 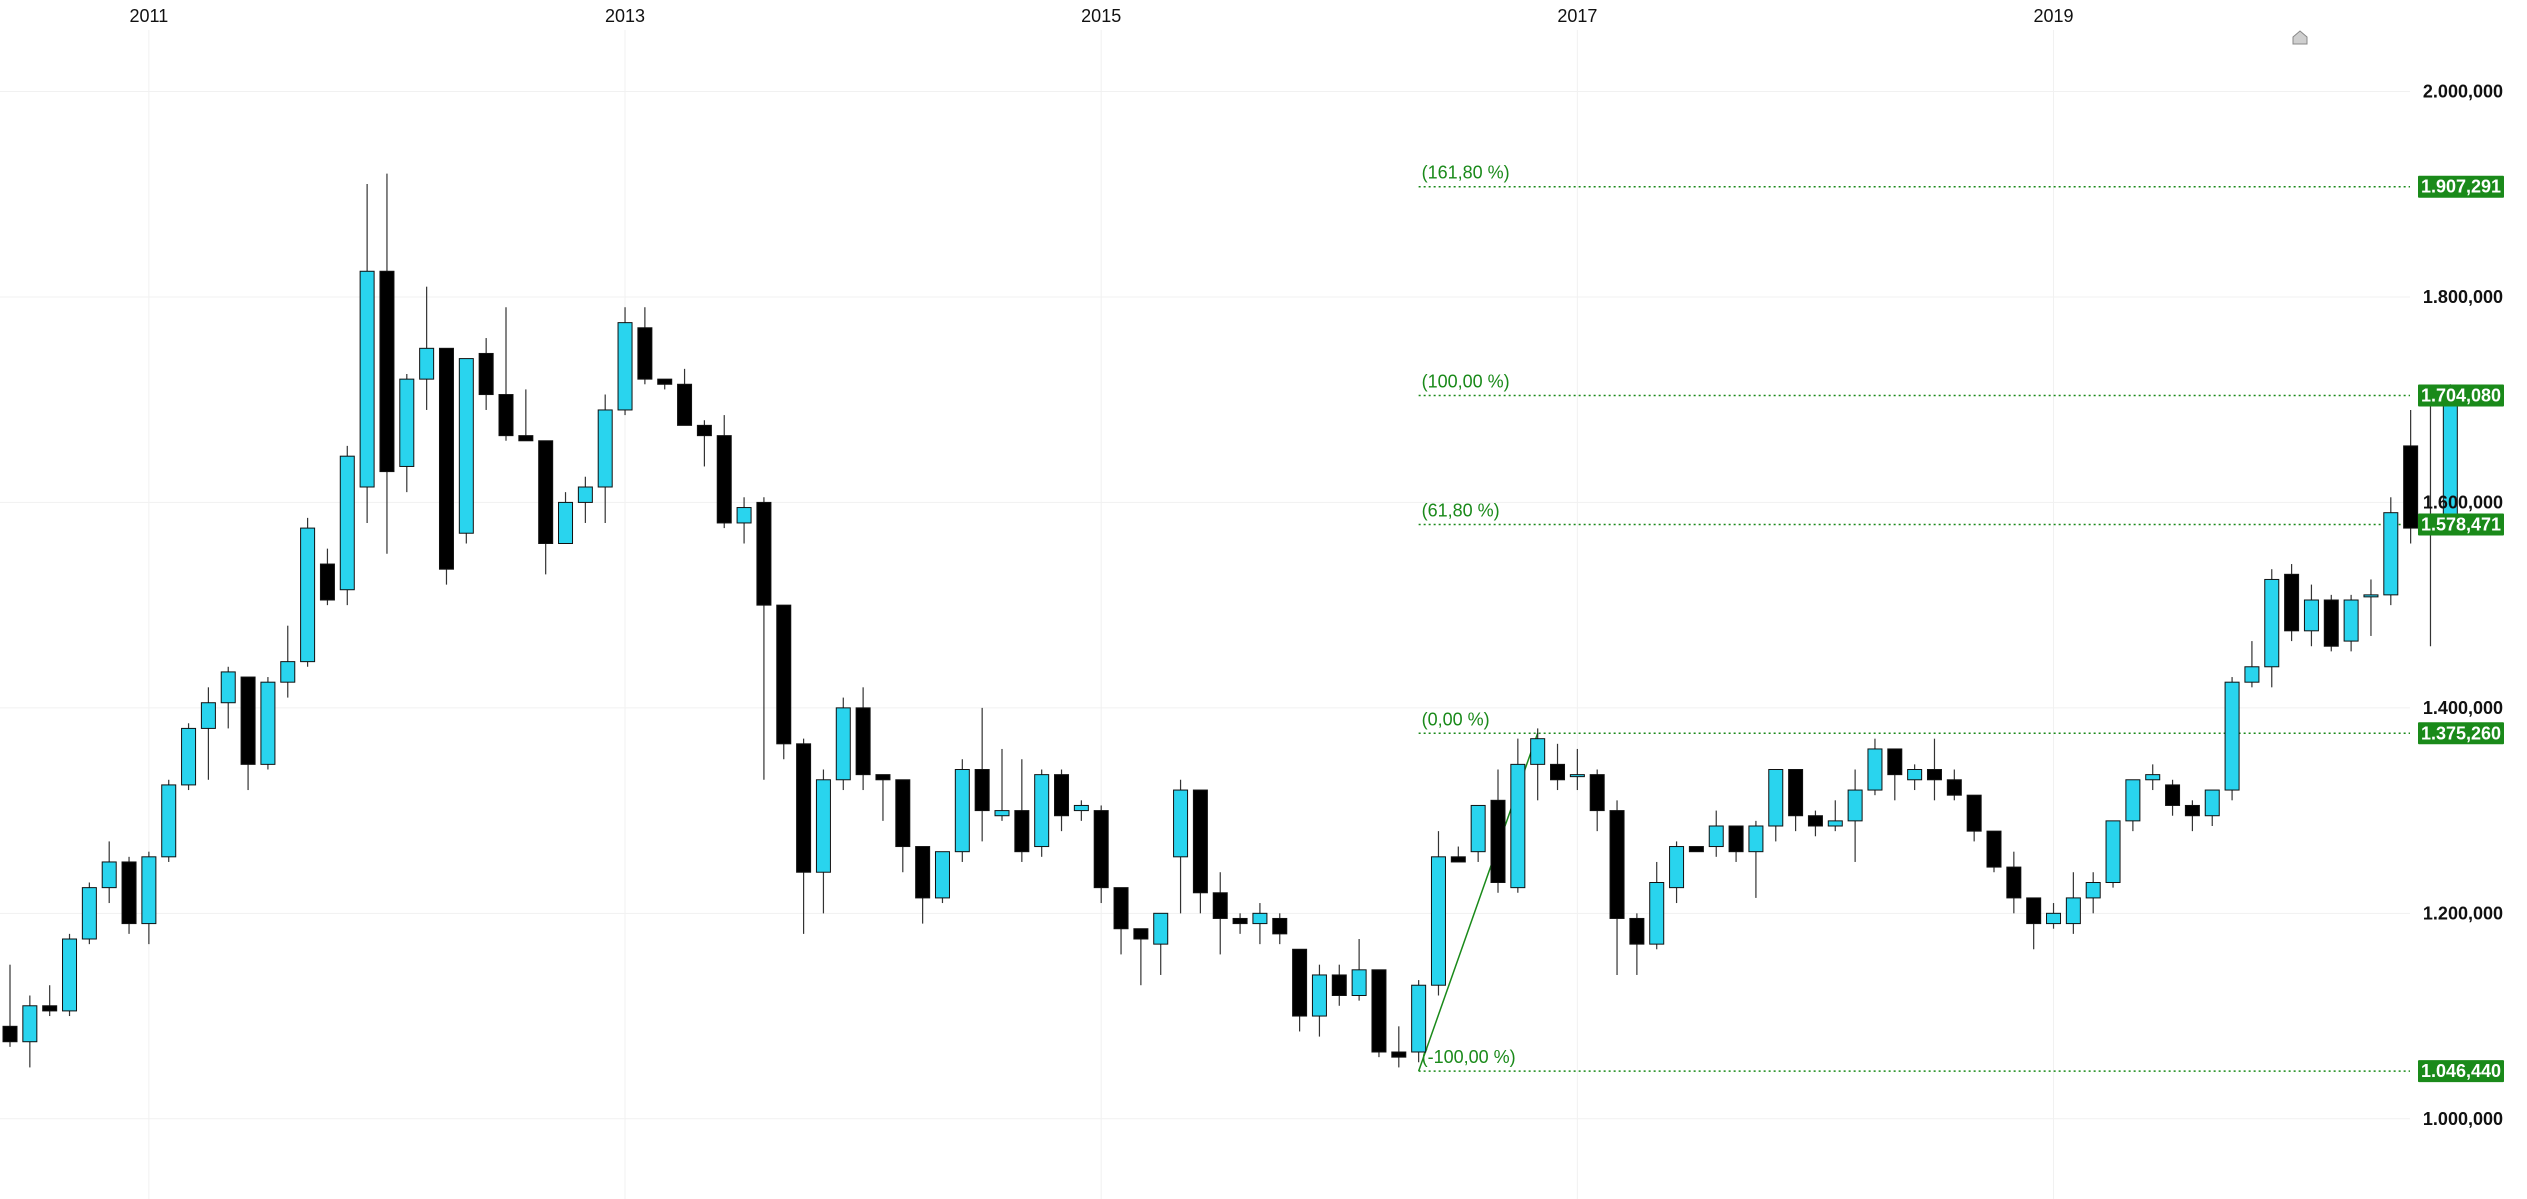 I want to click on fib-level-label: (61,80 %), so click(x=1461, y=511).